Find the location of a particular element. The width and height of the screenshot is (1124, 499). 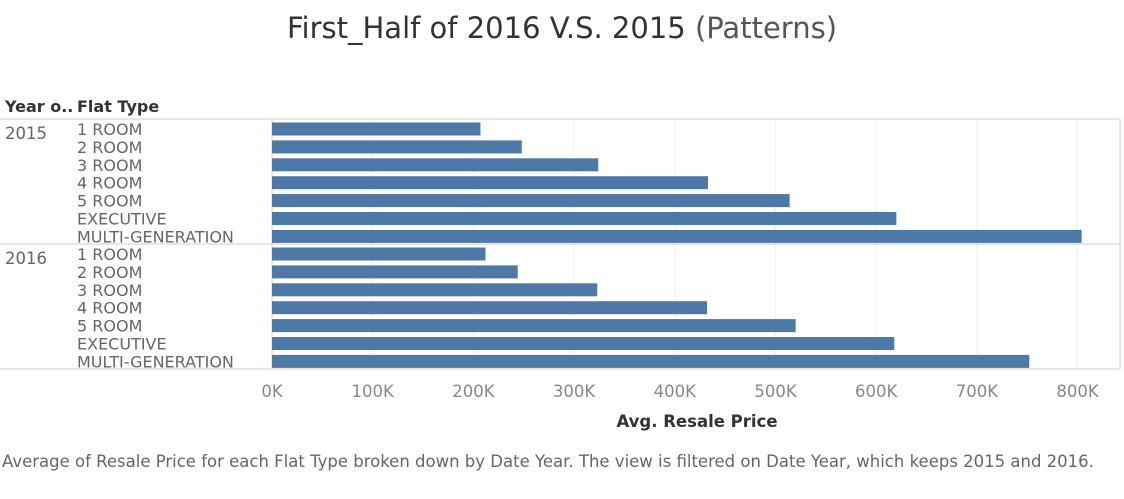

year-label: 2015 is located at coordinates (26, 133).